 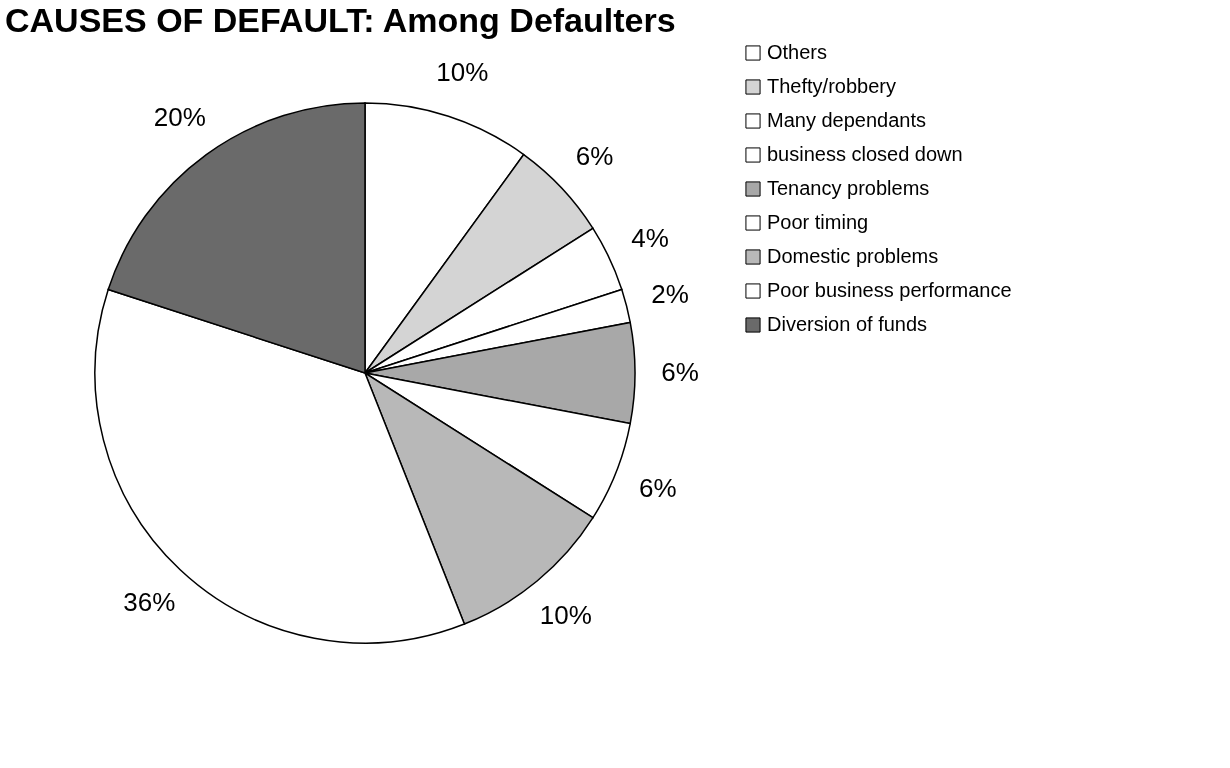 What do you see at coordinates (853, 256) in the screenshot?
I see `legend-label: Domestic problems` at bounding box center [853, 256].